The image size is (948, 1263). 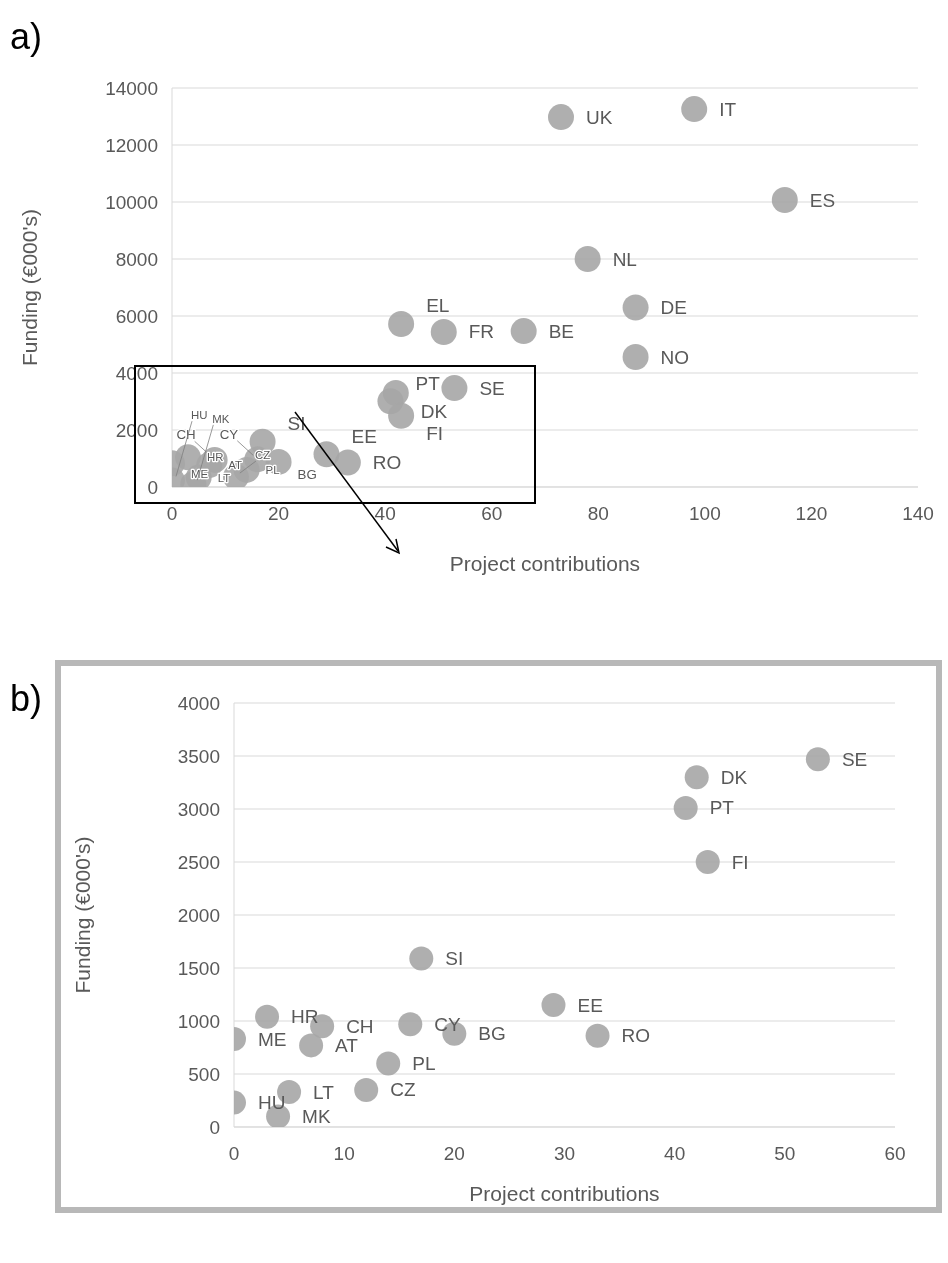 What do you see at coordinates (198, 703) in the screenshot?
I see `y-tick-label: 4000` at bounding box center [198, 703].